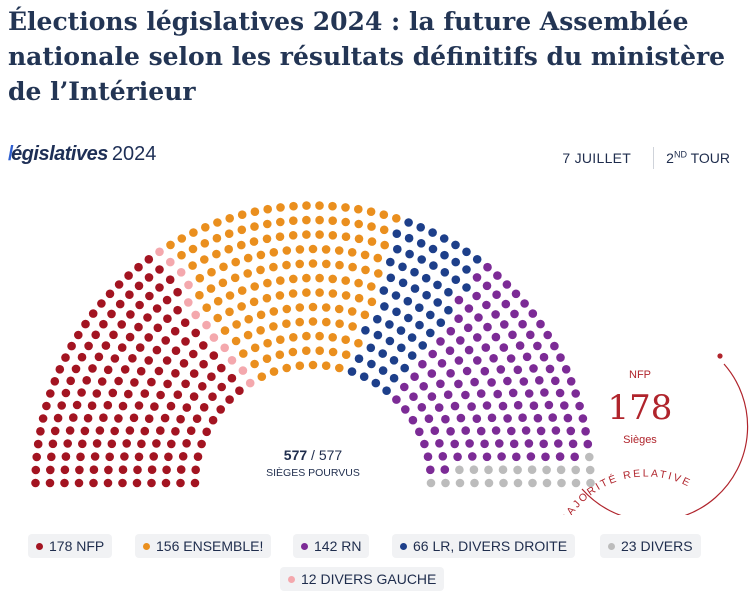 This screenshot has width=750, height=610. I want to click on legend-item-divers: 23 DIVERS, so click(650, 546).